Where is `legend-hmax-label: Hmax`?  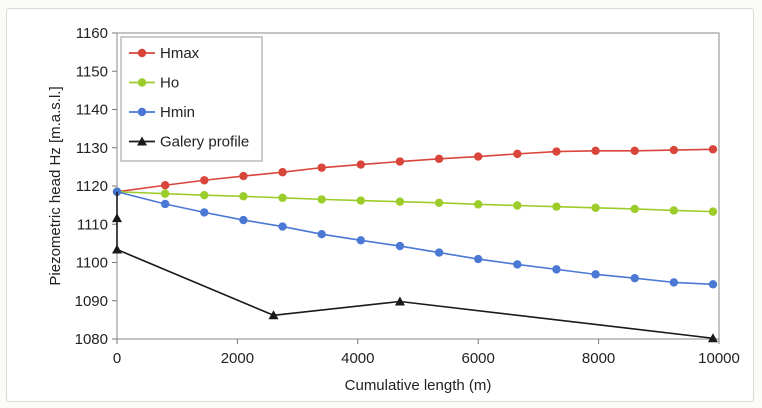 legend-hmax-label: Hmax is located at coordinates (180, 53).